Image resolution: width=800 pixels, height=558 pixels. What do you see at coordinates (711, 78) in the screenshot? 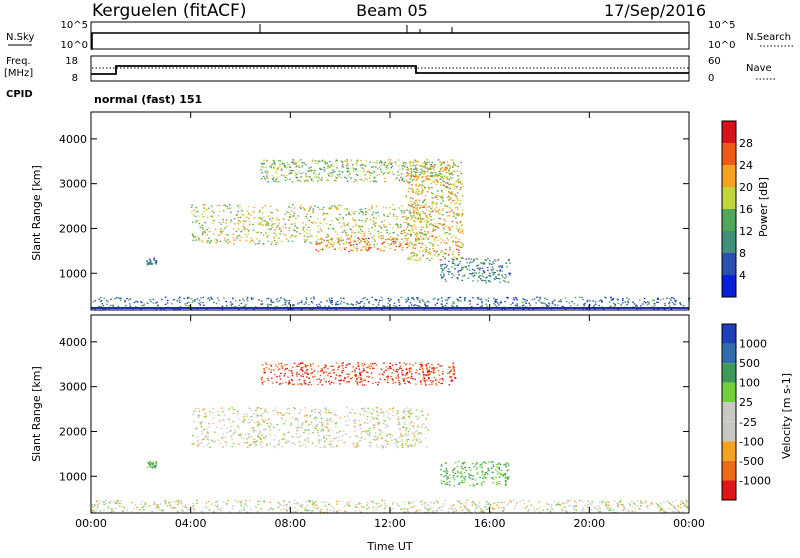
I see `nave-right-tick-bottom: 0` at bounding box center [711, 78].